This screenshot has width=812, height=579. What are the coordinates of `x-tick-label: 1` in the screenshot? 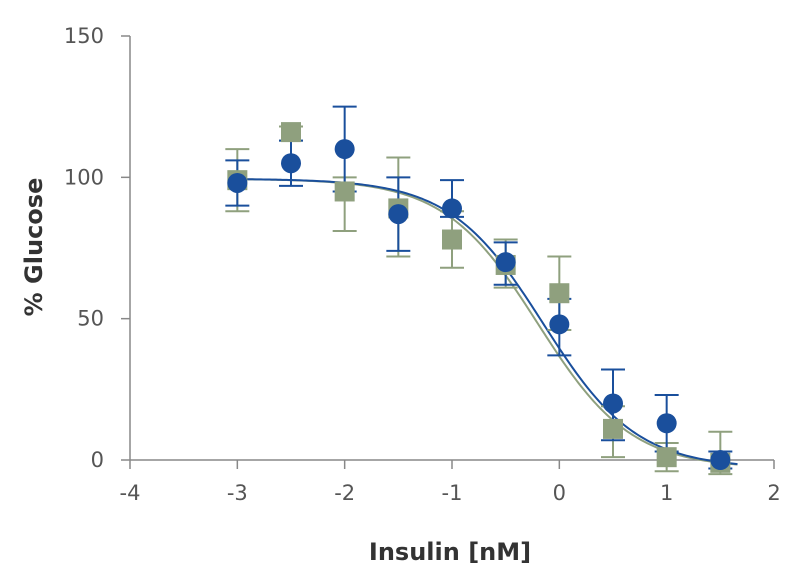 It's located at (666, 493).